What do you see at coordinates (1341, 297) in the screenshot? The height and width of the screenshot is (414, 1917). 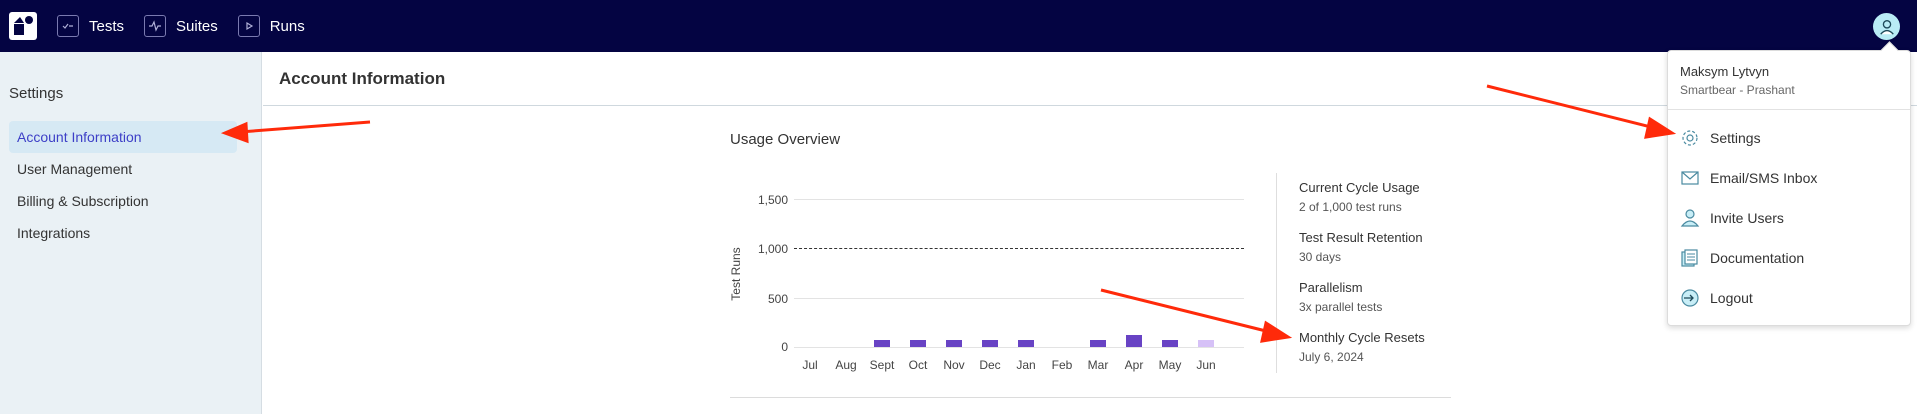 I see `stat-parallelism: Parallelism 3x parallel tests` at bounding box center [1341, 297].